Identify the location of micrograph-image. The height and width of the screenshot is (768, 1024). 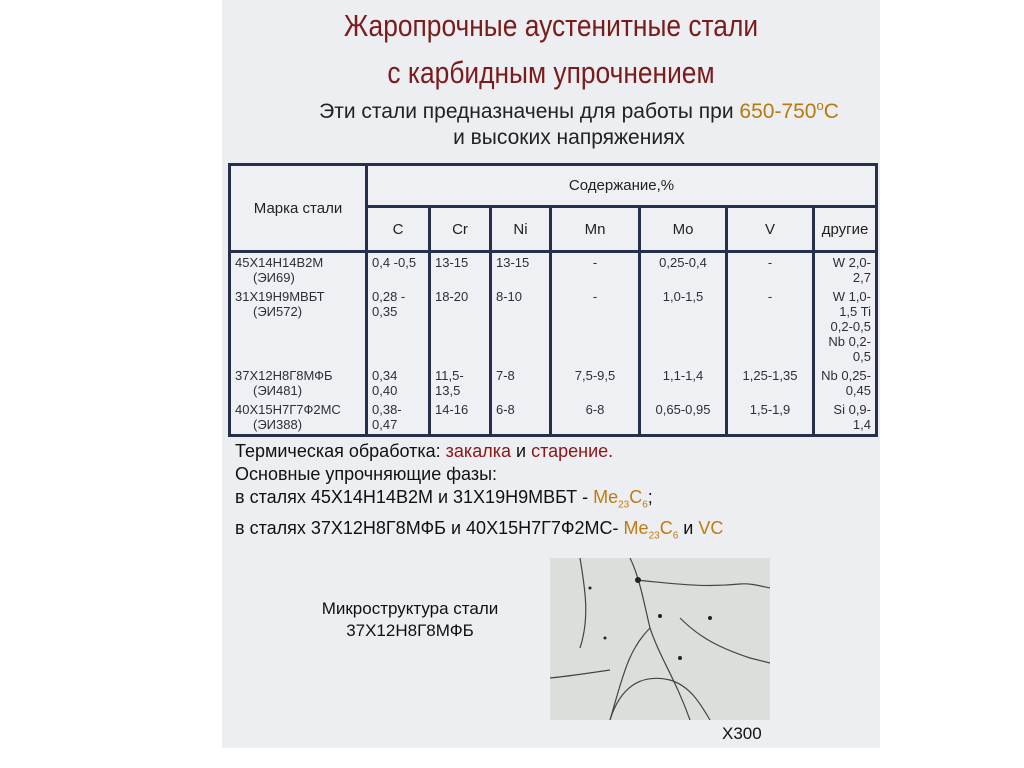
(660, 639).